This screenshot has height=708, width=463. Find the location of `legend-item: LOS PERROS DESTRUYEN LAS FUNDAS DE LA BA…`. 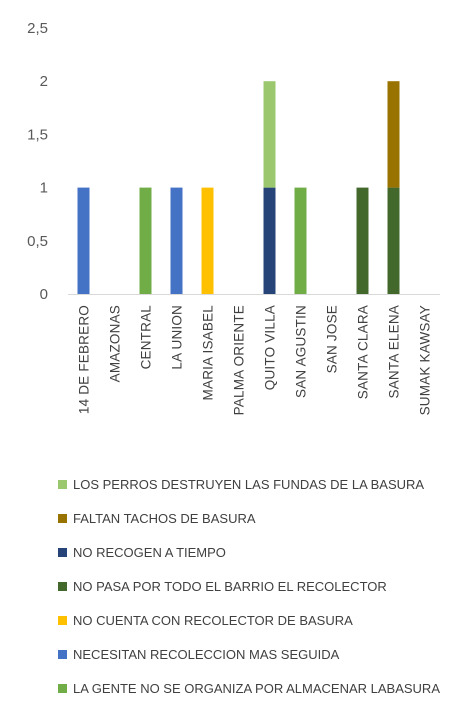

legend-item: LOS PERROS DESTRUYEN LAS FUNDAS DE LA BA… is located at coordinates (241, 484).